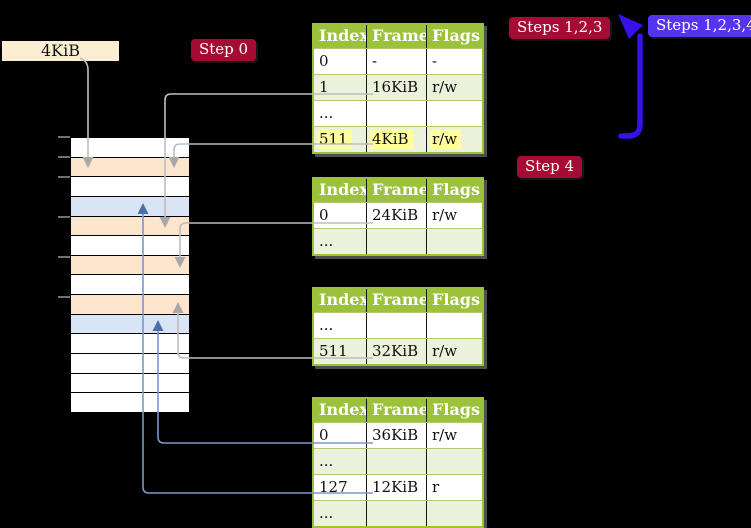  Describe the element at coordinates (560, 28) in the screenshot. I see `steps123-badge: Steps 1,2,3` at that location.